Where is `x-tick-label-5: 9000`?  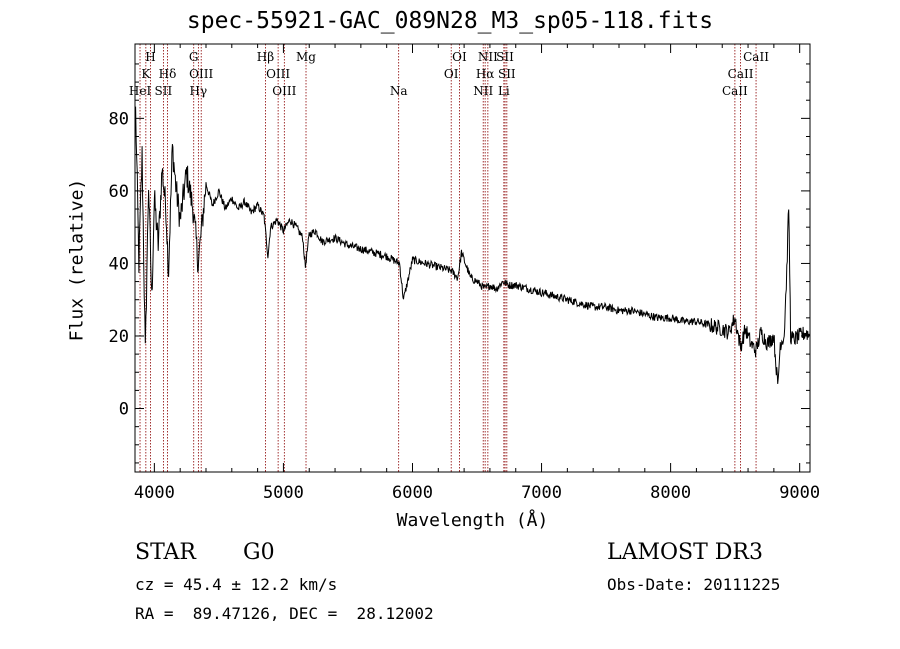 x-tick-label-5: 9000 is located at coordinates (799, 493).